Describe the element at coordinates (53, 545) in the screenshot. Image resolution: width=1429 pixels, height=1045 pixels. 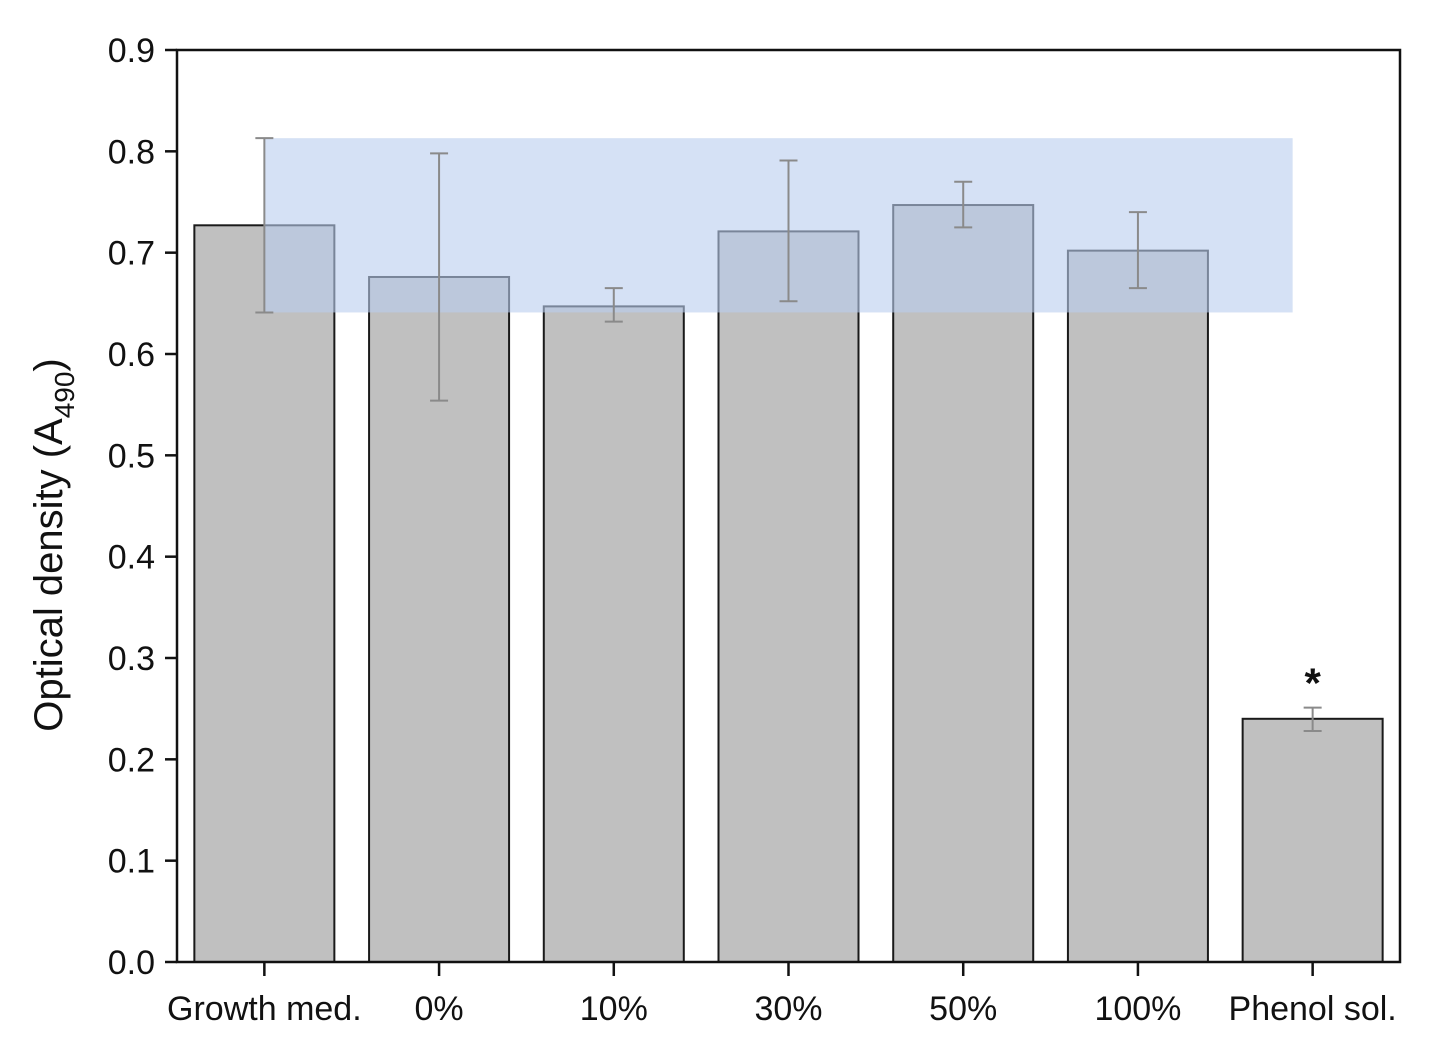
I see `y-axis-title: Optical density (A490)` at that location.